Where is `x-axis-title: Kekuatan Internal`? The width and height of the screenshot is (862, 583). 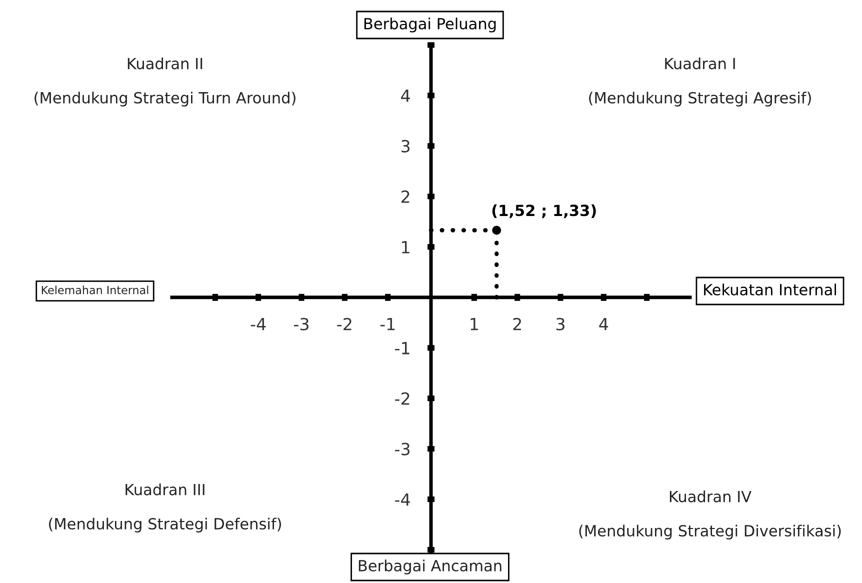
x-axis-title: Kekuatan Internal is located at coordinates (770, 290).